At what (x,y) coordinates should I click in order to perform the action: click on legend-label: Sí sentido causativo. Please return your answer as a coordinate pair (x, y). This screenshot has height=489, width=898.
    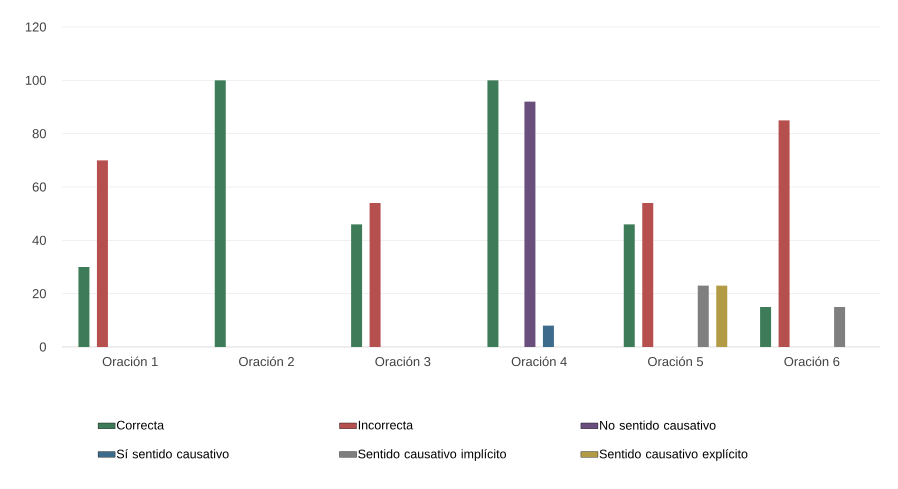
    Looking at the image, I should click on (172, 453).